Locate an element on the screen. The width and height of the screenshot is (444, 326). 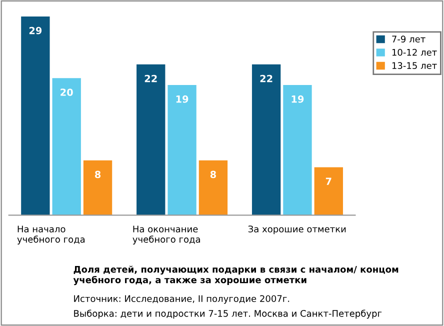
data-label: 20 is located at coordinates (66, 92).